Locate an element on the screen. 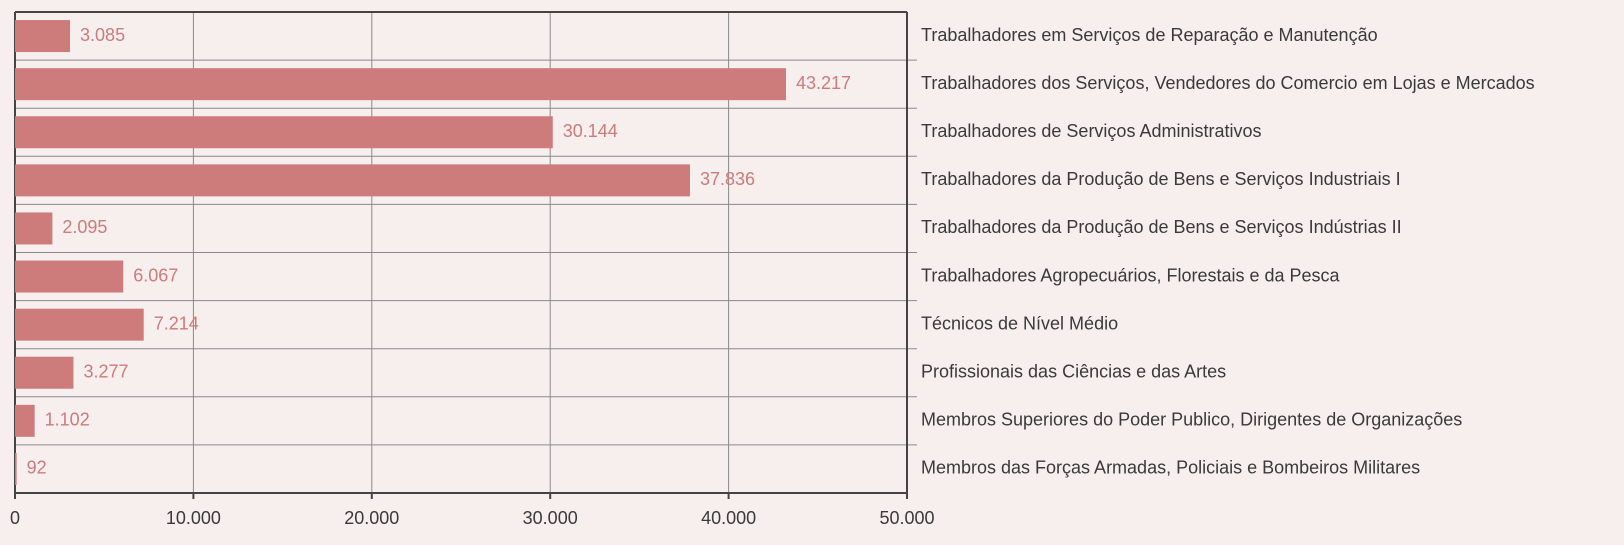  value-label: 3.277 is located at coordinates (105, 372).